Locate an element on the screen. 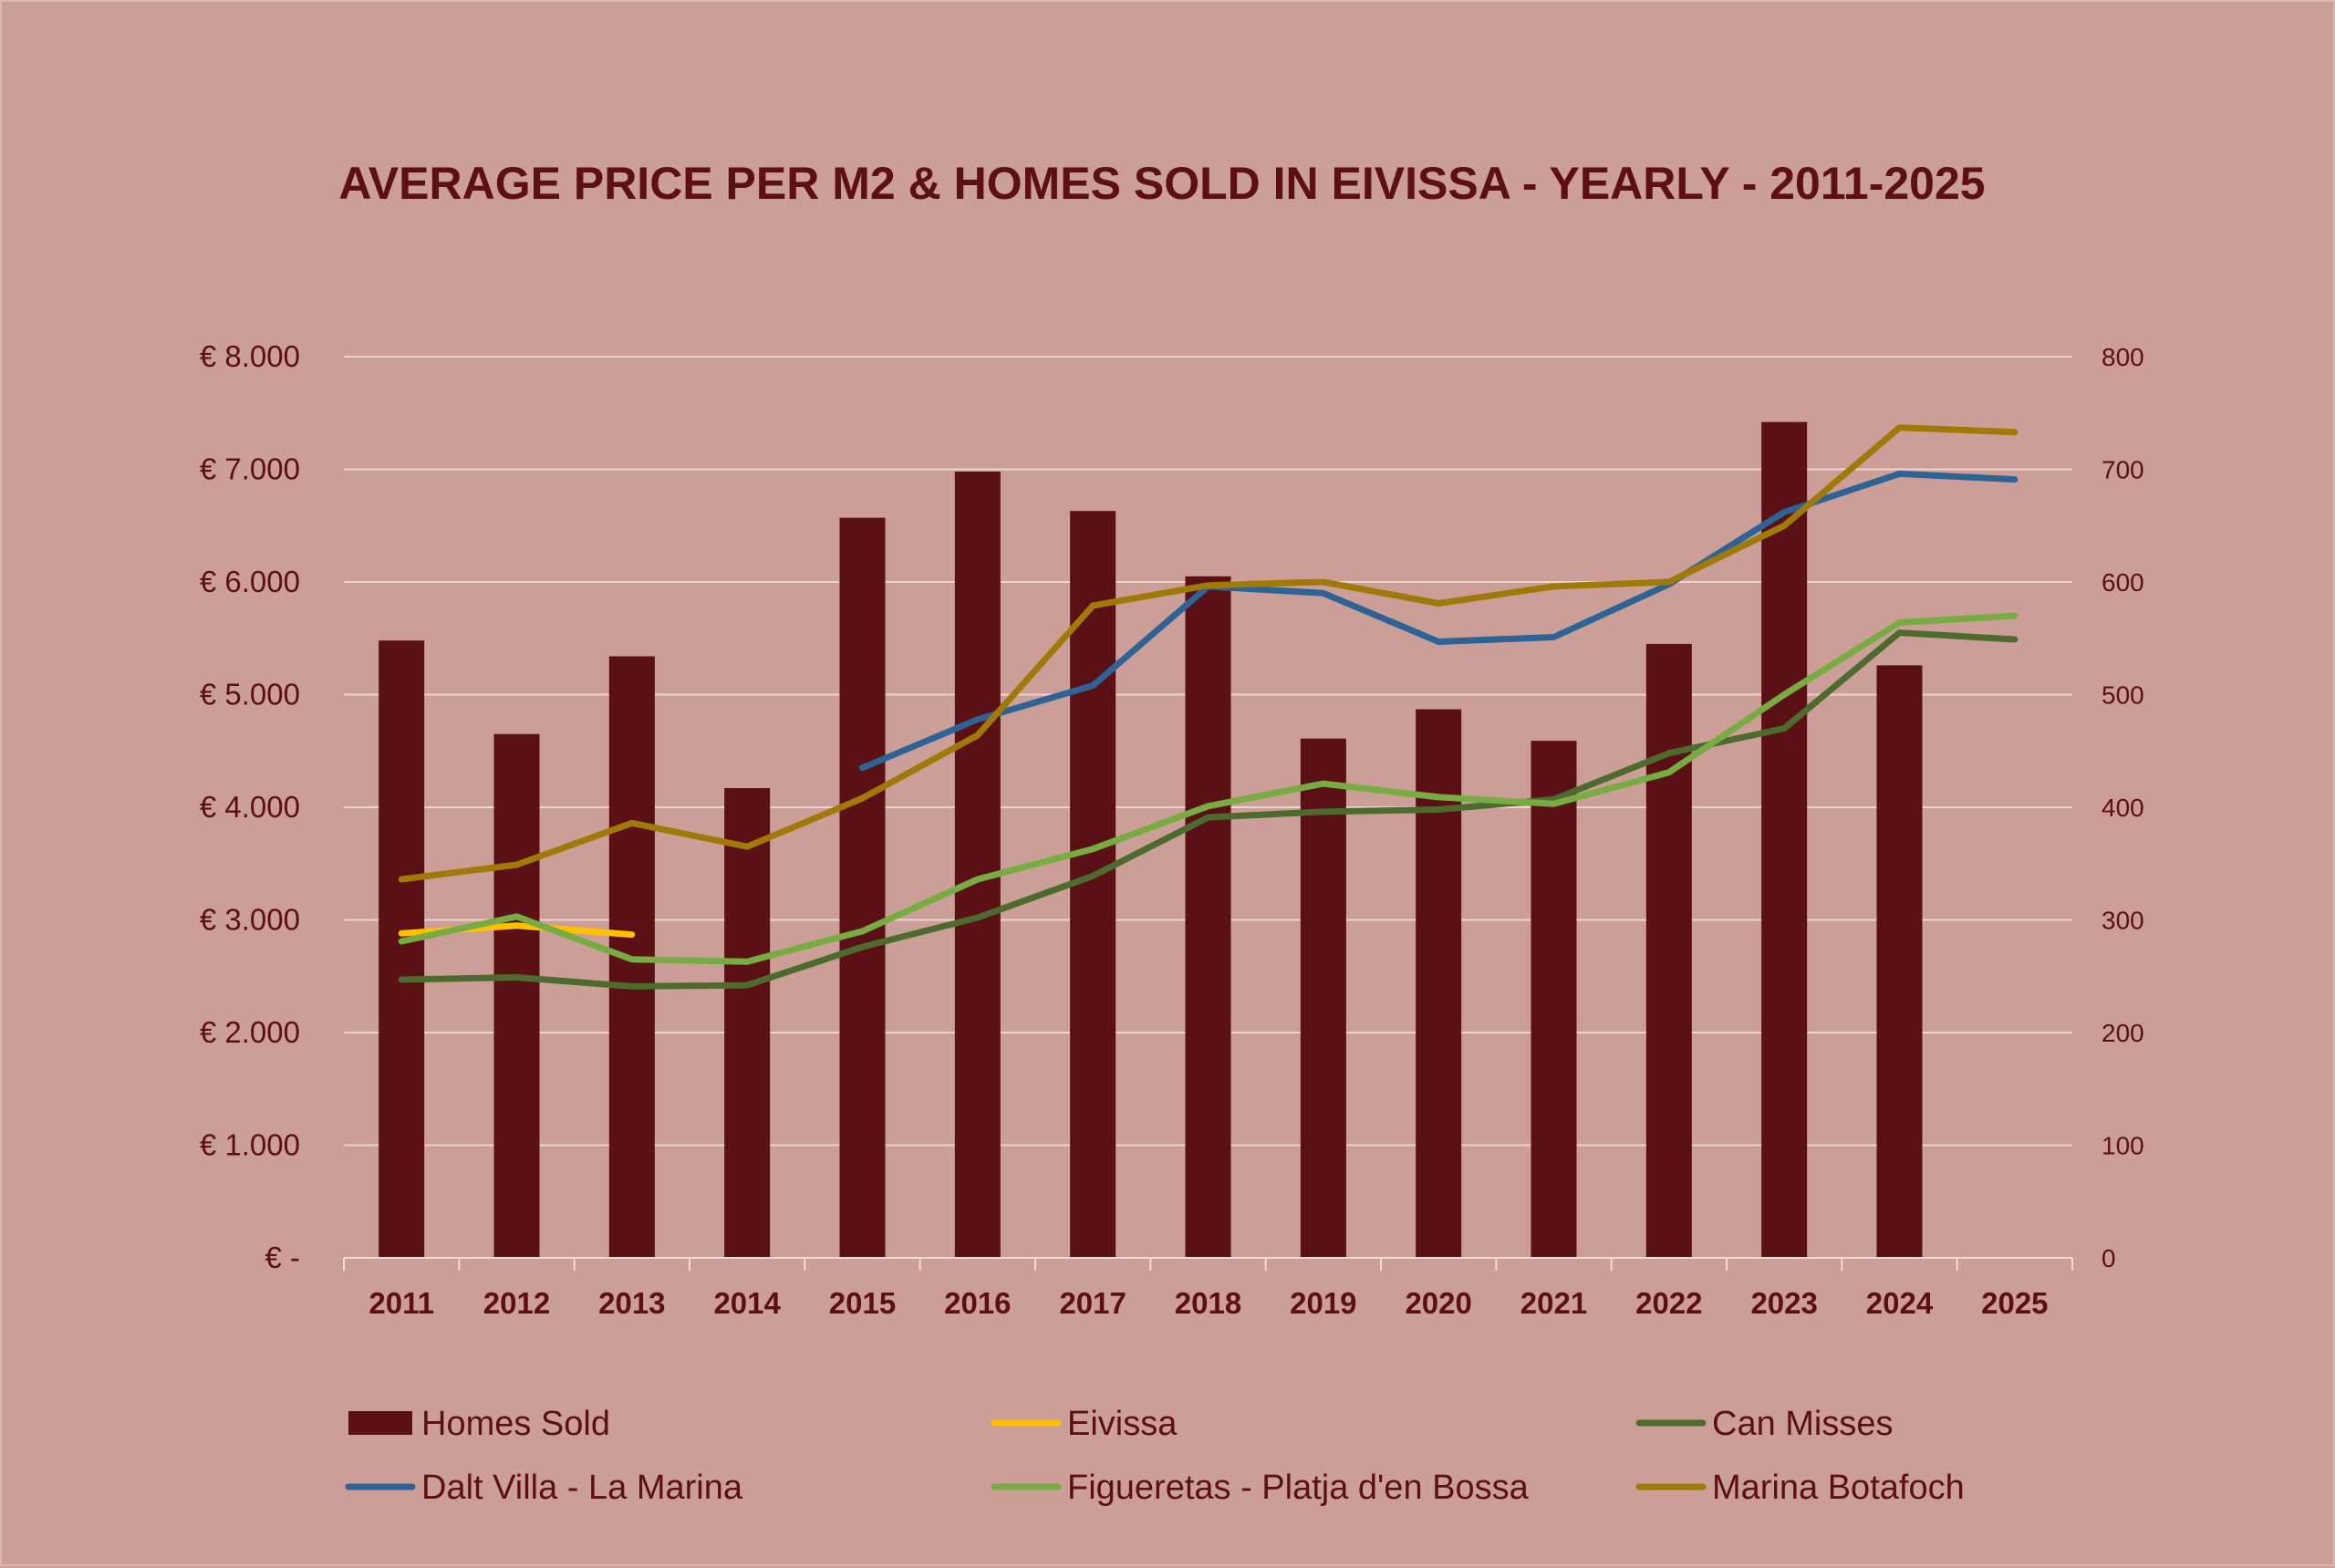 Image resolution: width=2335 pixels, height=1568 pixels. y-right-tick-label: 800 is located at coordinates (2123, 357).